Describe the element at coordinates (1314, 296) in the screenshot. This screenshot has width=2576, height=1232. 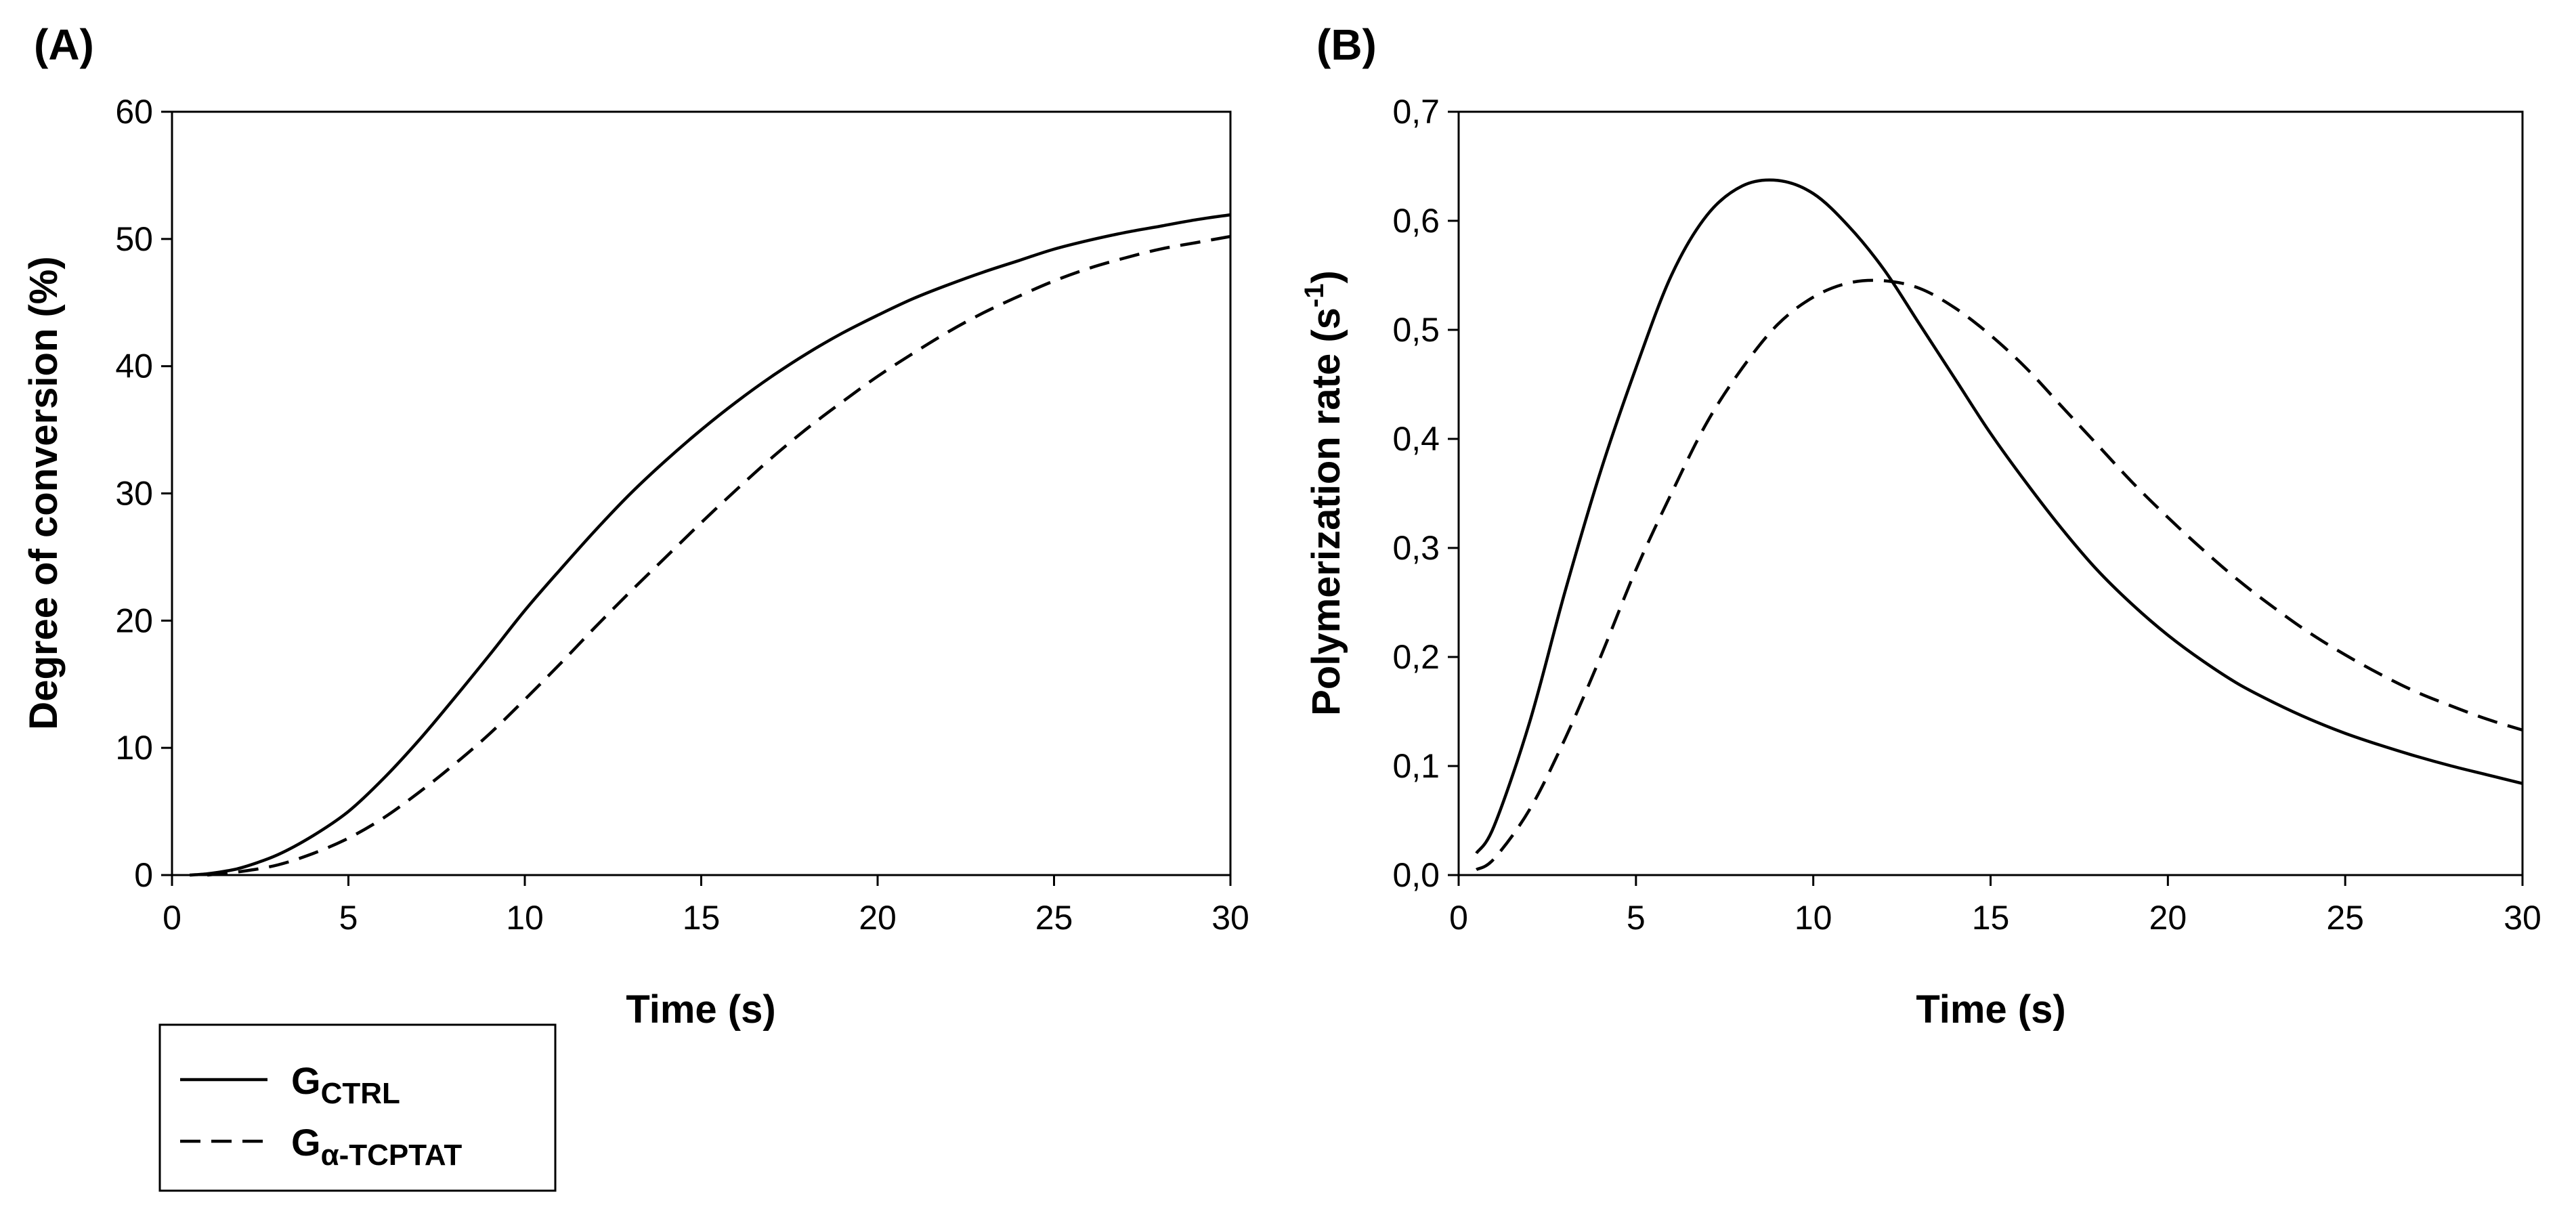
I see `panel-b-y-axis-title-sup: -1` at that location.